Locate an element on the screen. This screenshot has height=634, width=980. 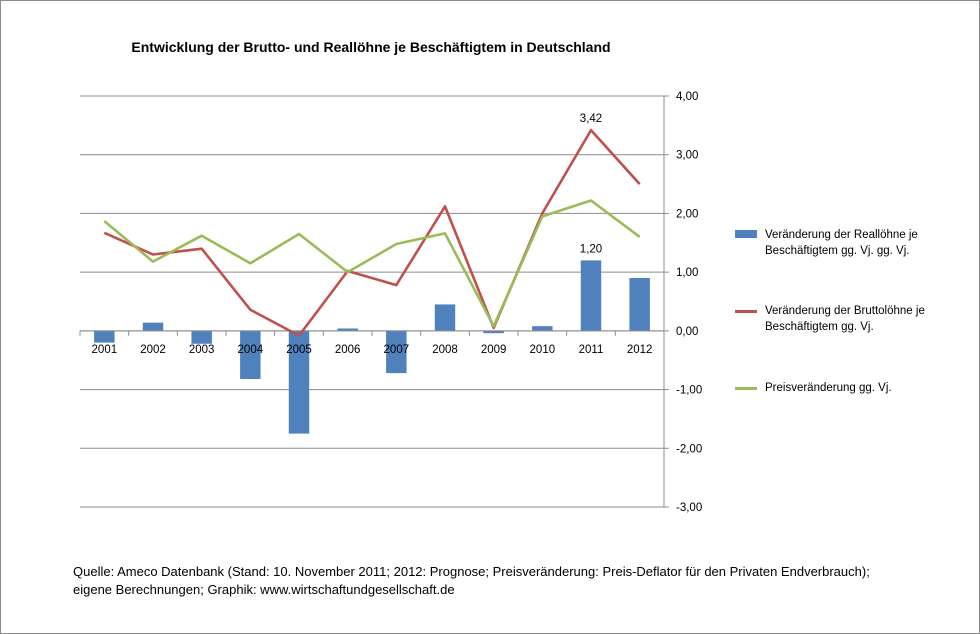
x-tick-label: 2010 is located at coordinates (543, 350).